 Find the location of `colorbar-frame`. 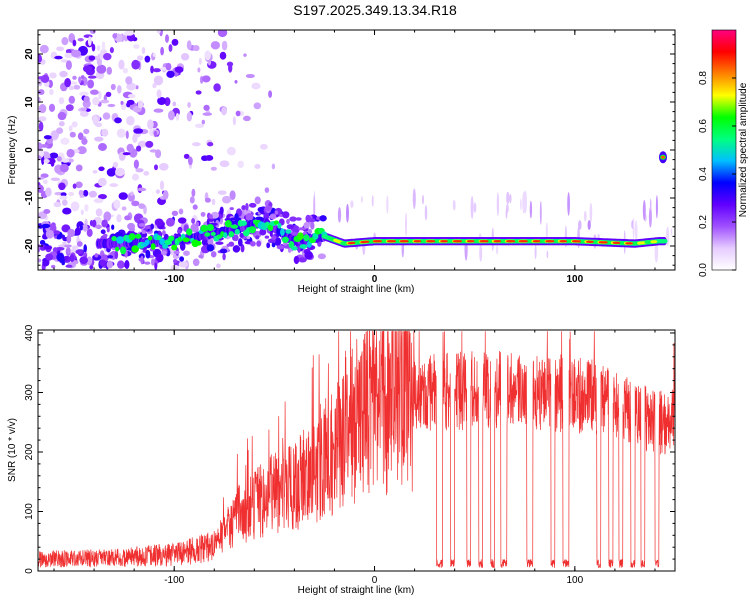

colorbar-frame is located at coordinates (724, 150).